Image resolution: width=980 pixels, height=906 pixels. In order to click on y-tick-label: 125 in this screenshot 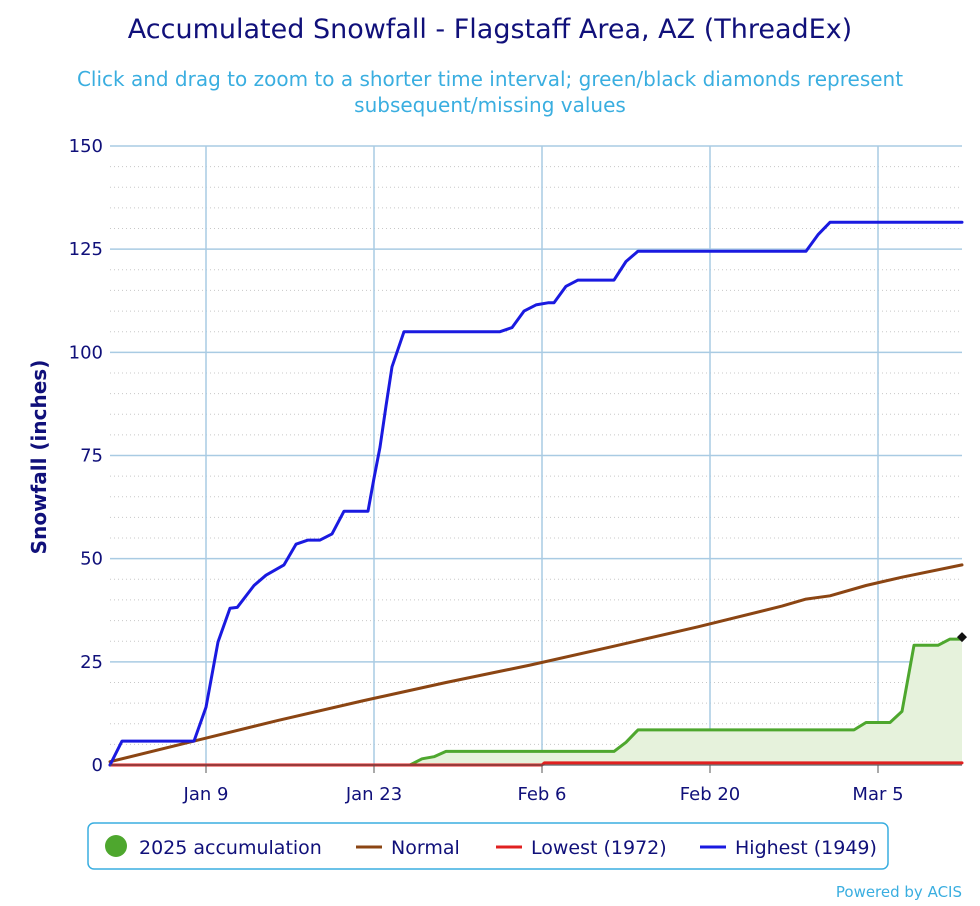, I will do `click(86, 249)`.